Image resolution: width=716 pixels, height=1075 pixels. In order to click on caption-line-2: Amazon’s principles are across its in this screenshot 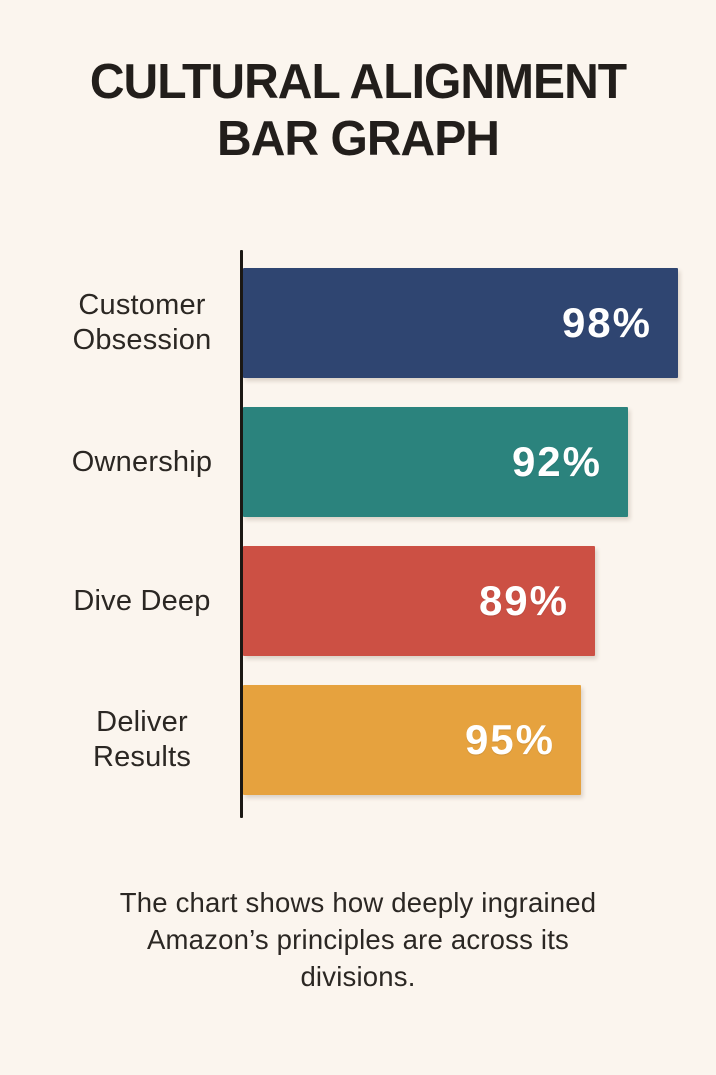, I will do `click(357, 939)`.